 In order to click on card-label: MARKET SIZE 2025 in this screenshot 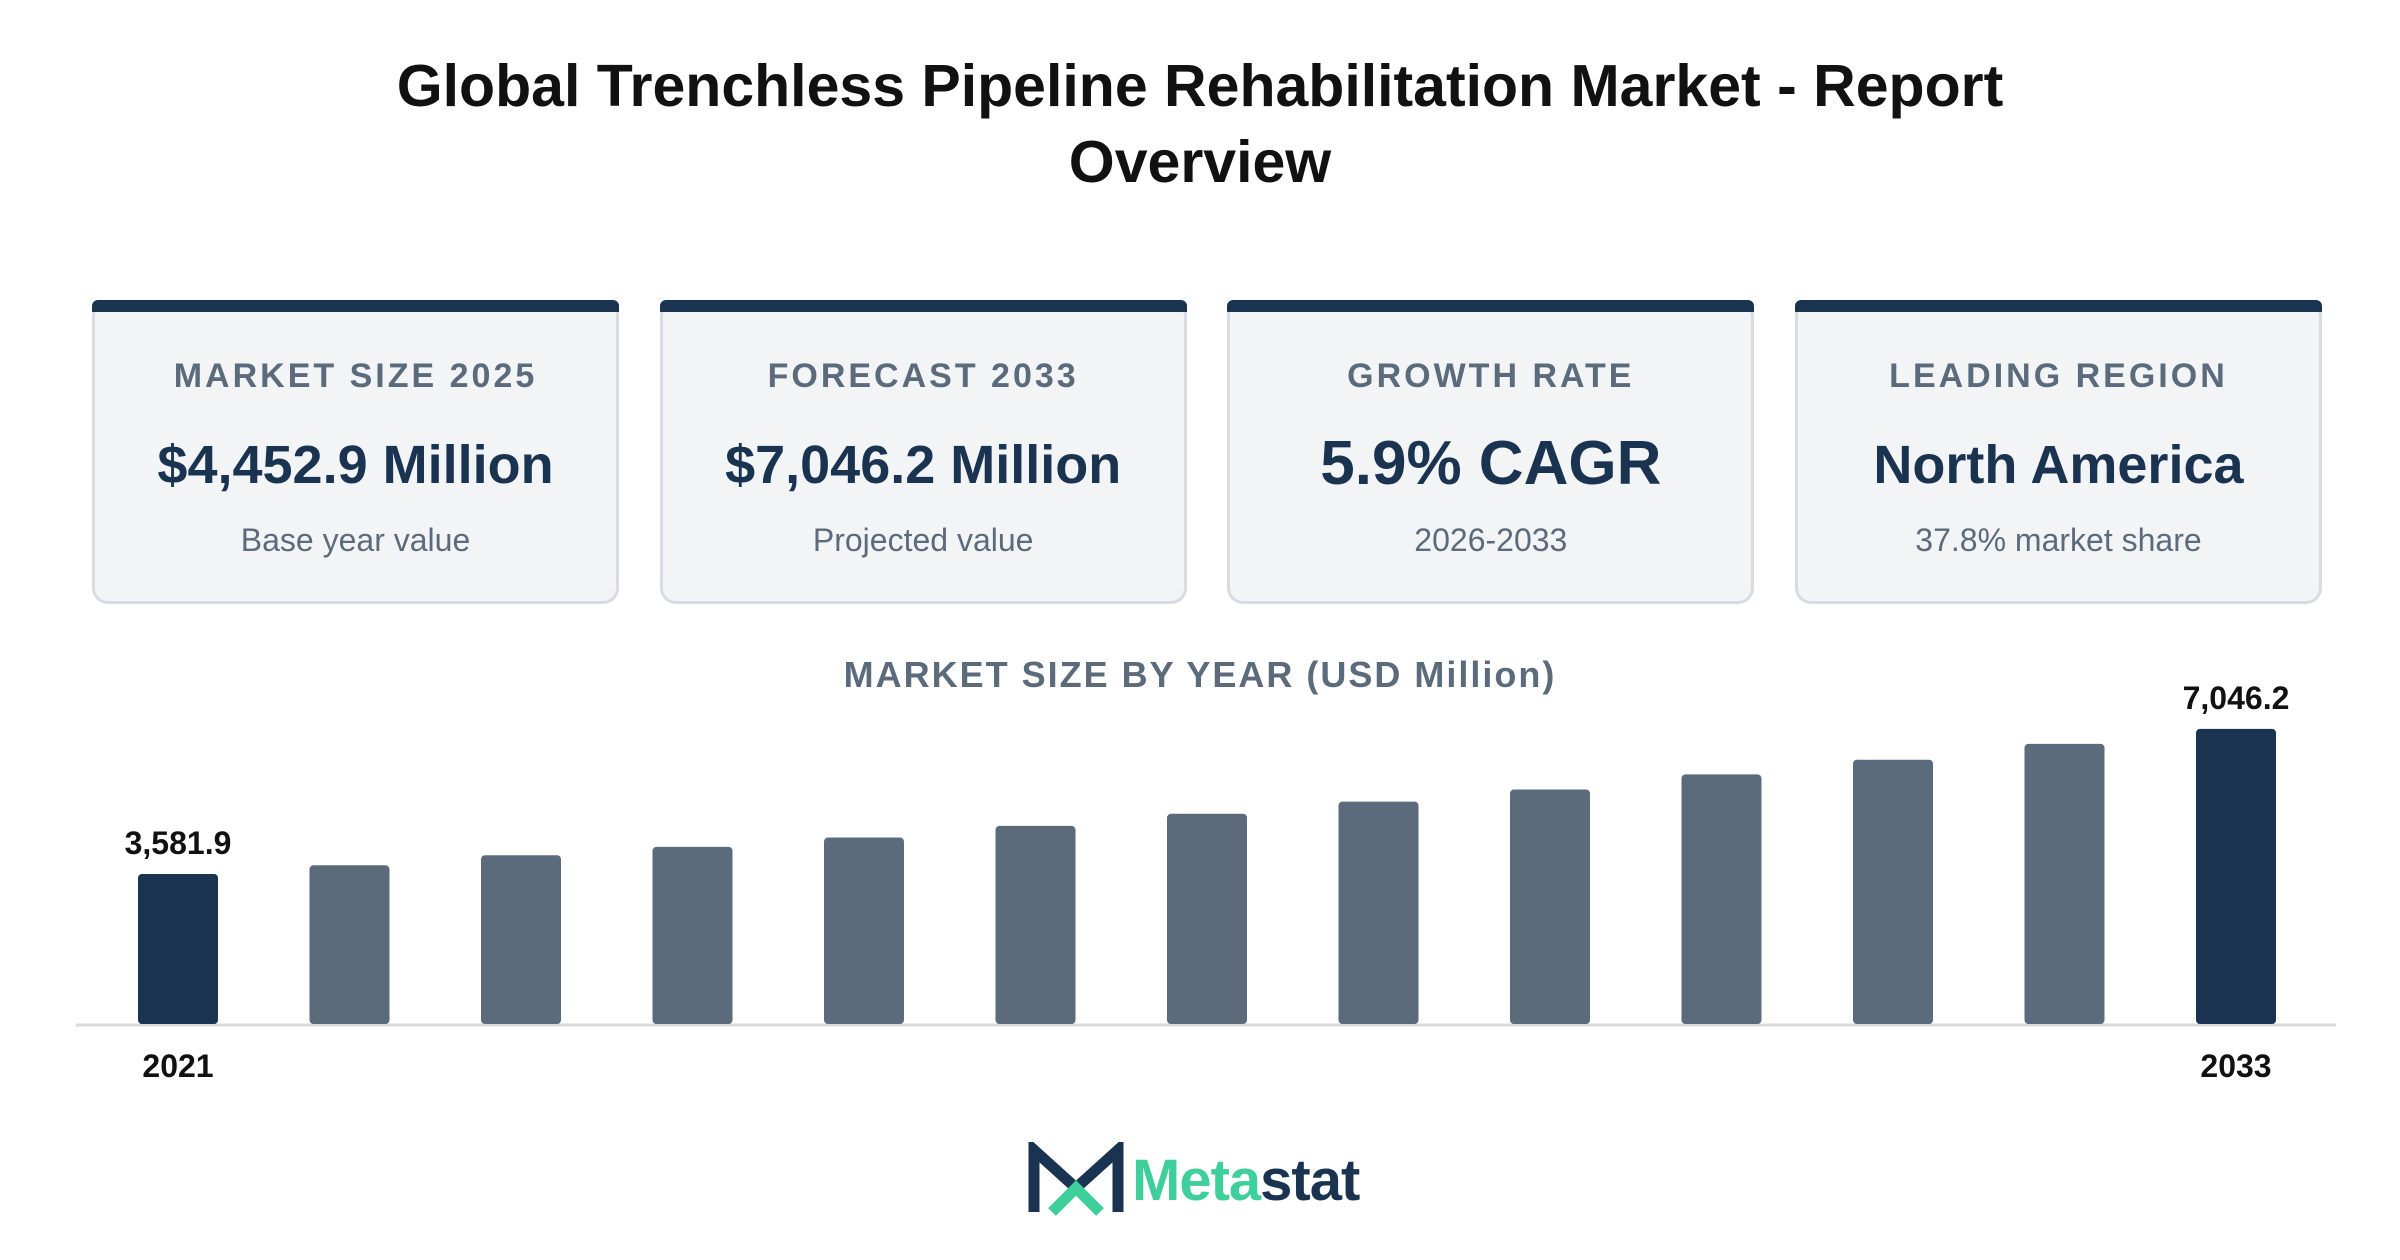, I will do `click(355, 376)`.